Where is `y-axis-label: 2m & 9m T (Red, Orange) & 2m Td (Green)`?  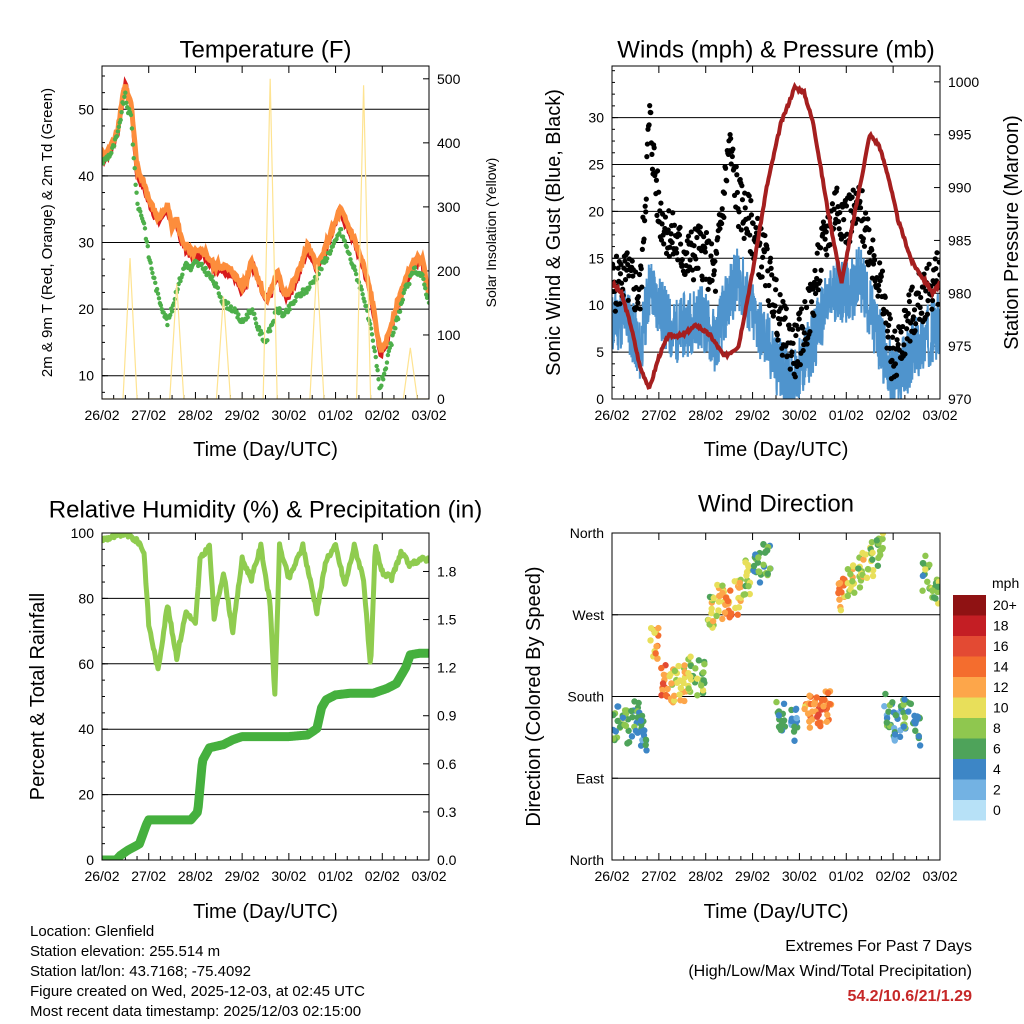
y-axis-label: 2m & 9m T (Red, Orange) & 2m Td (Green) is located at coordinates (47, 232).